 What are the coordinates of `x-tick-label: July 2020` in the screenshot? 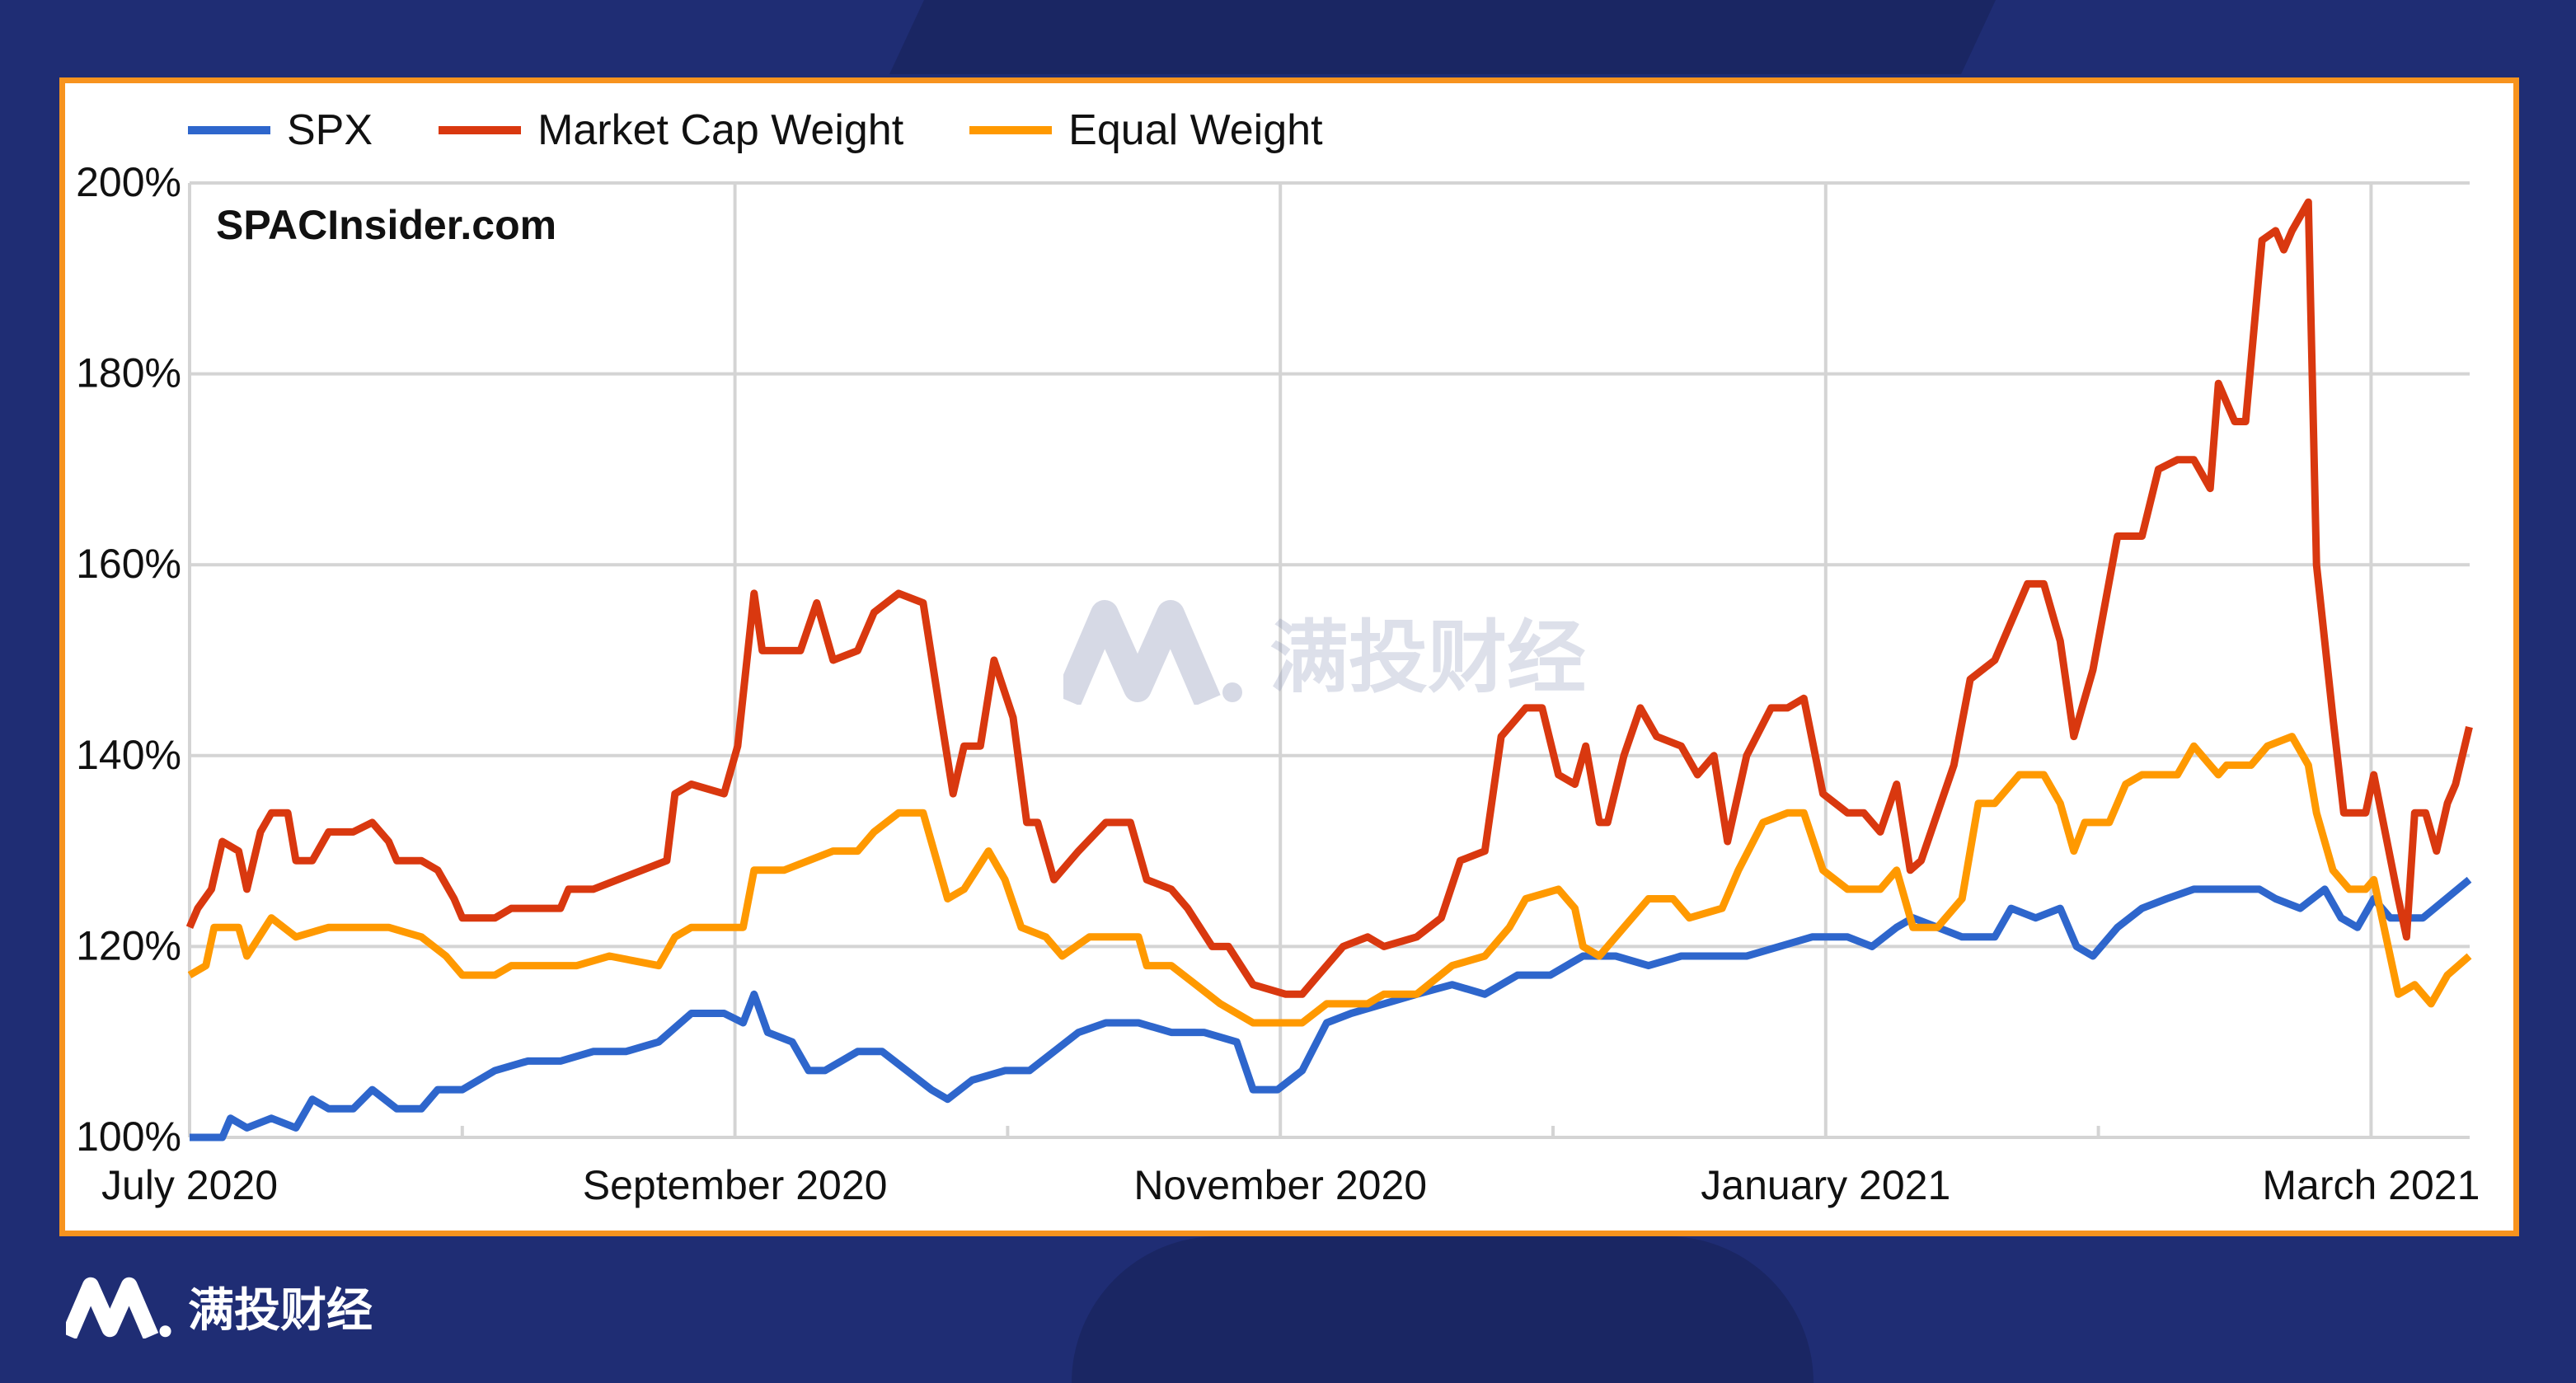 It's located at (190, 1185).